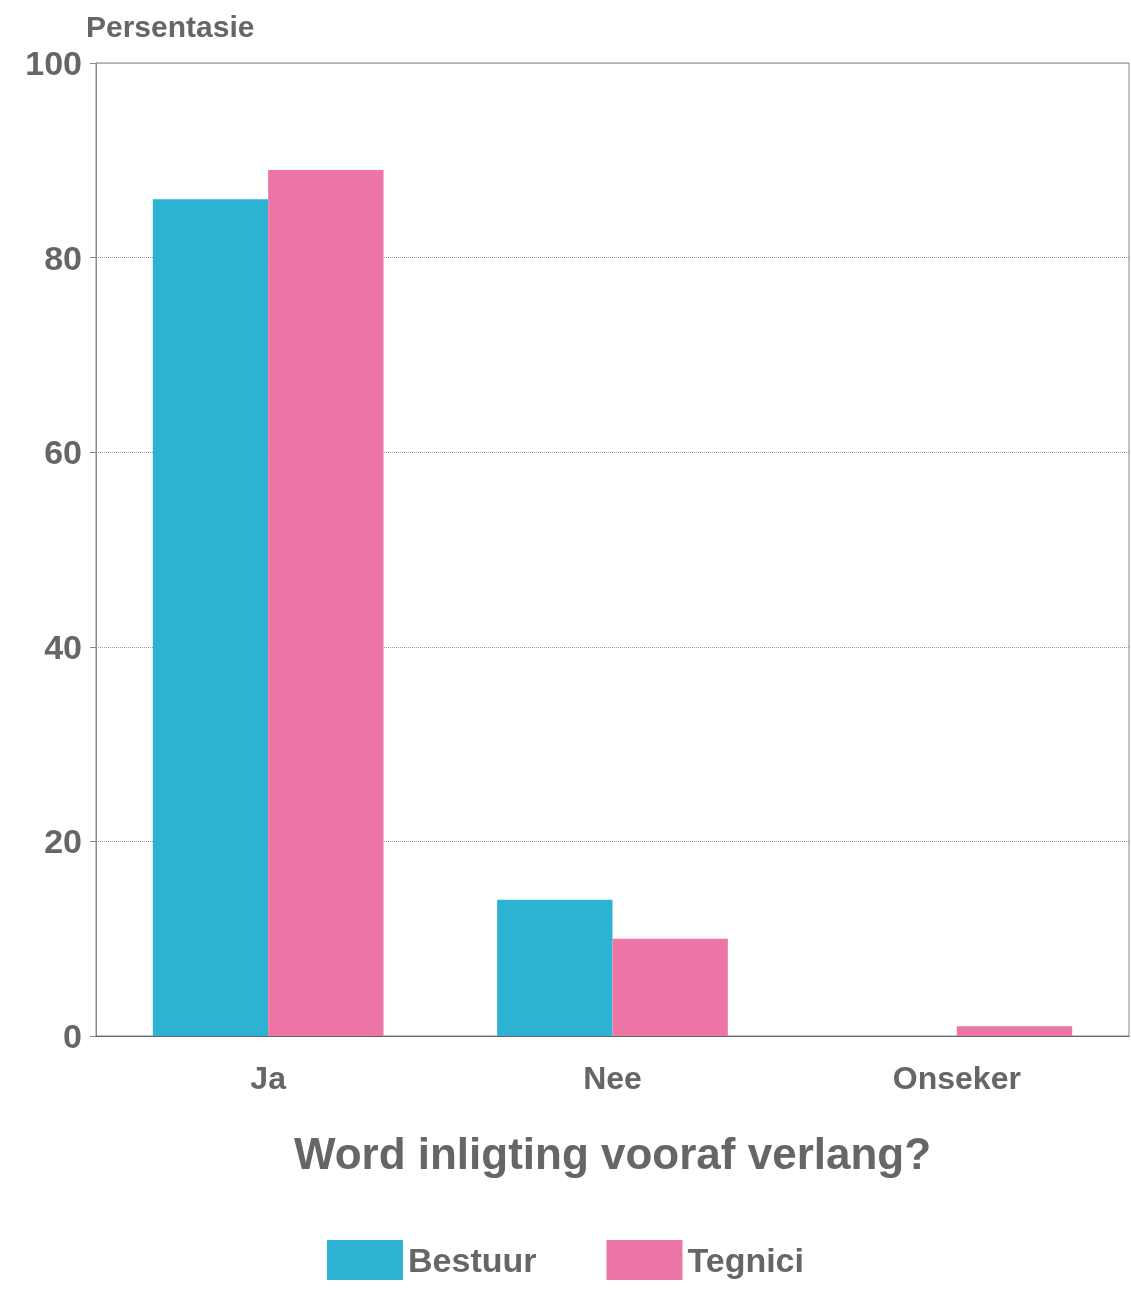  Describe the element at coordinates (63, 452) in the screenshot. I see `y-tick-label: 60` at that location.